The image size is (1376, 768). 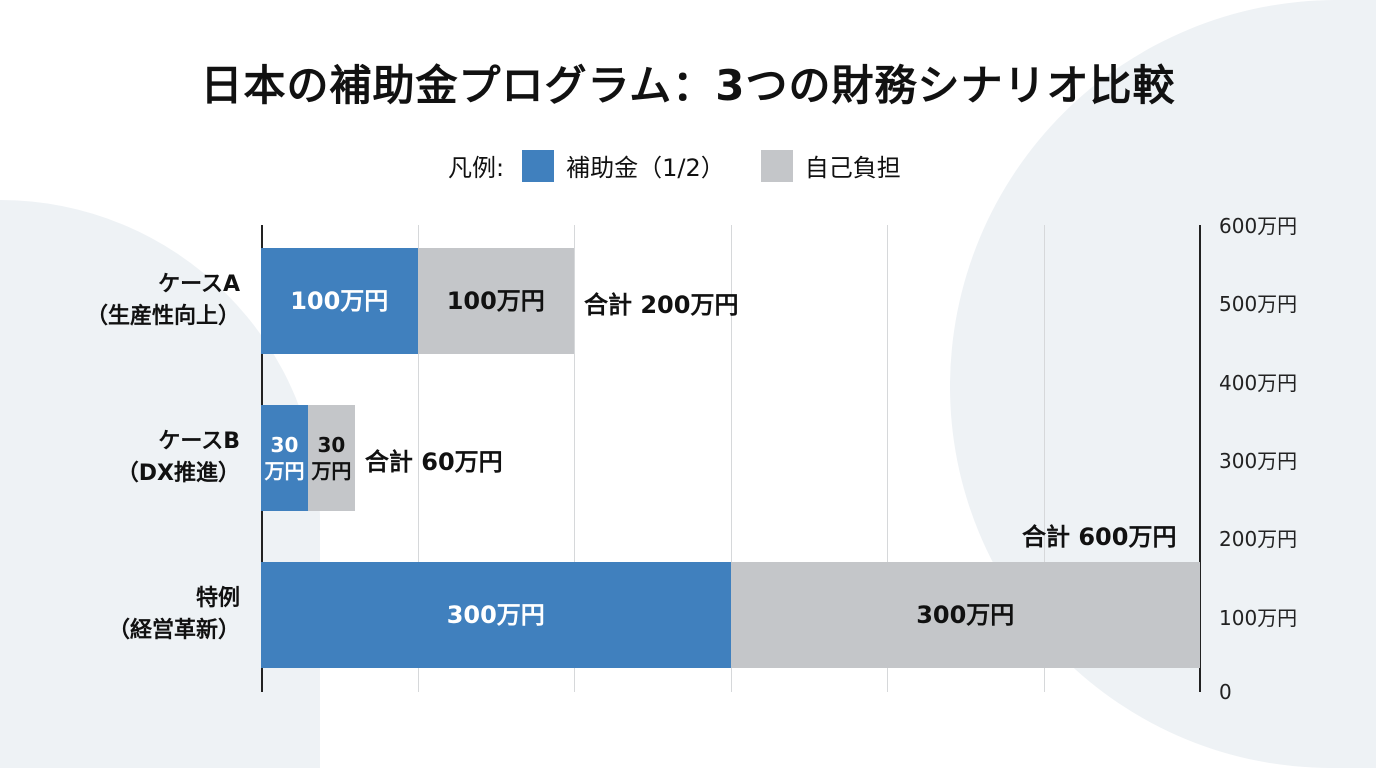 What do you see at coordinates (217, 598) in the screenshot?
I see `category-label-line1: 特例` at bounding box center [217, 598].